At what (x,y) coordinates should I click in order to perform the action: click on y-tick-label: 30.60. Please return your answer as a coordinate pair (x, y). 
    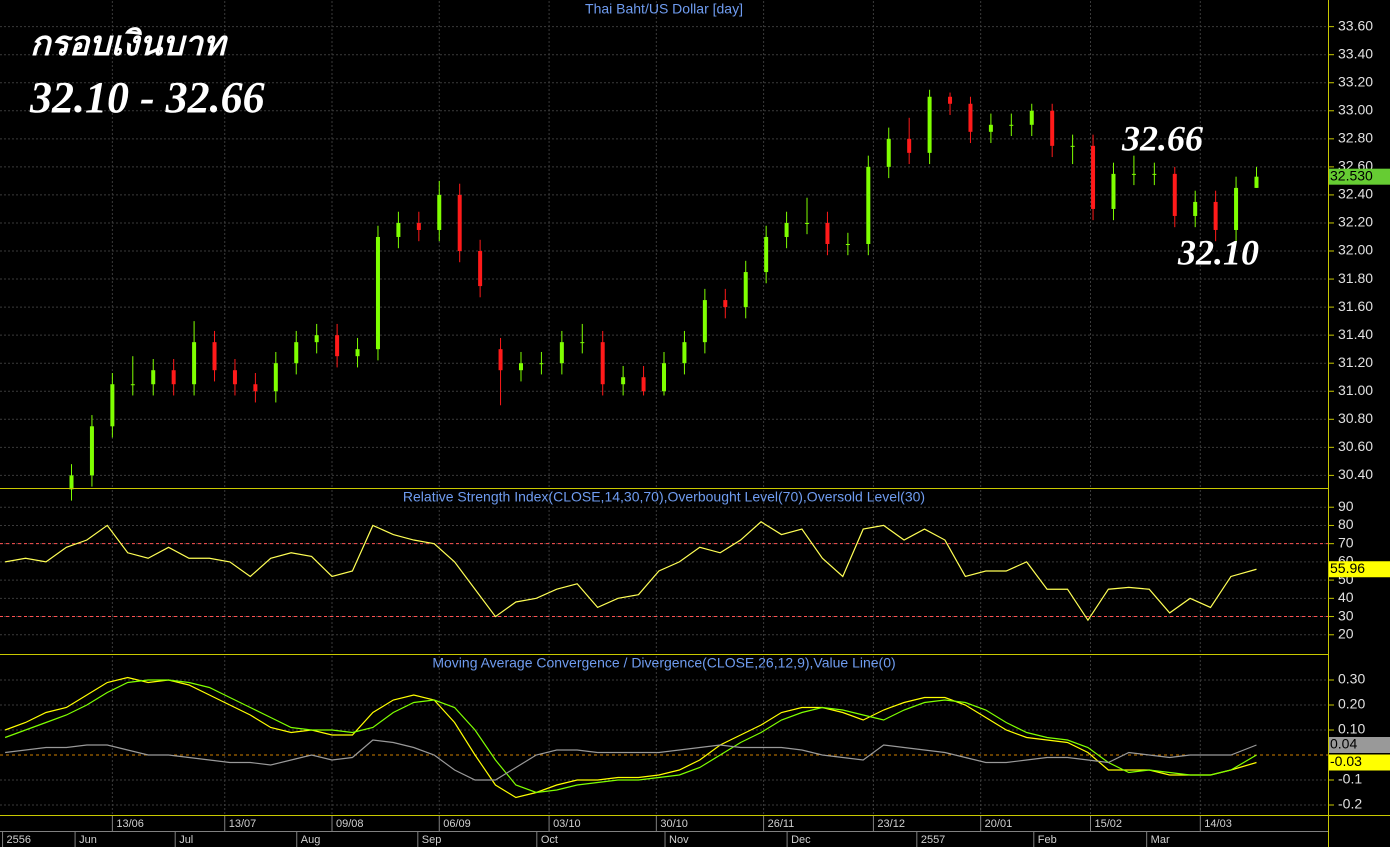
    Looking at the image, I should click on (1355, 446).